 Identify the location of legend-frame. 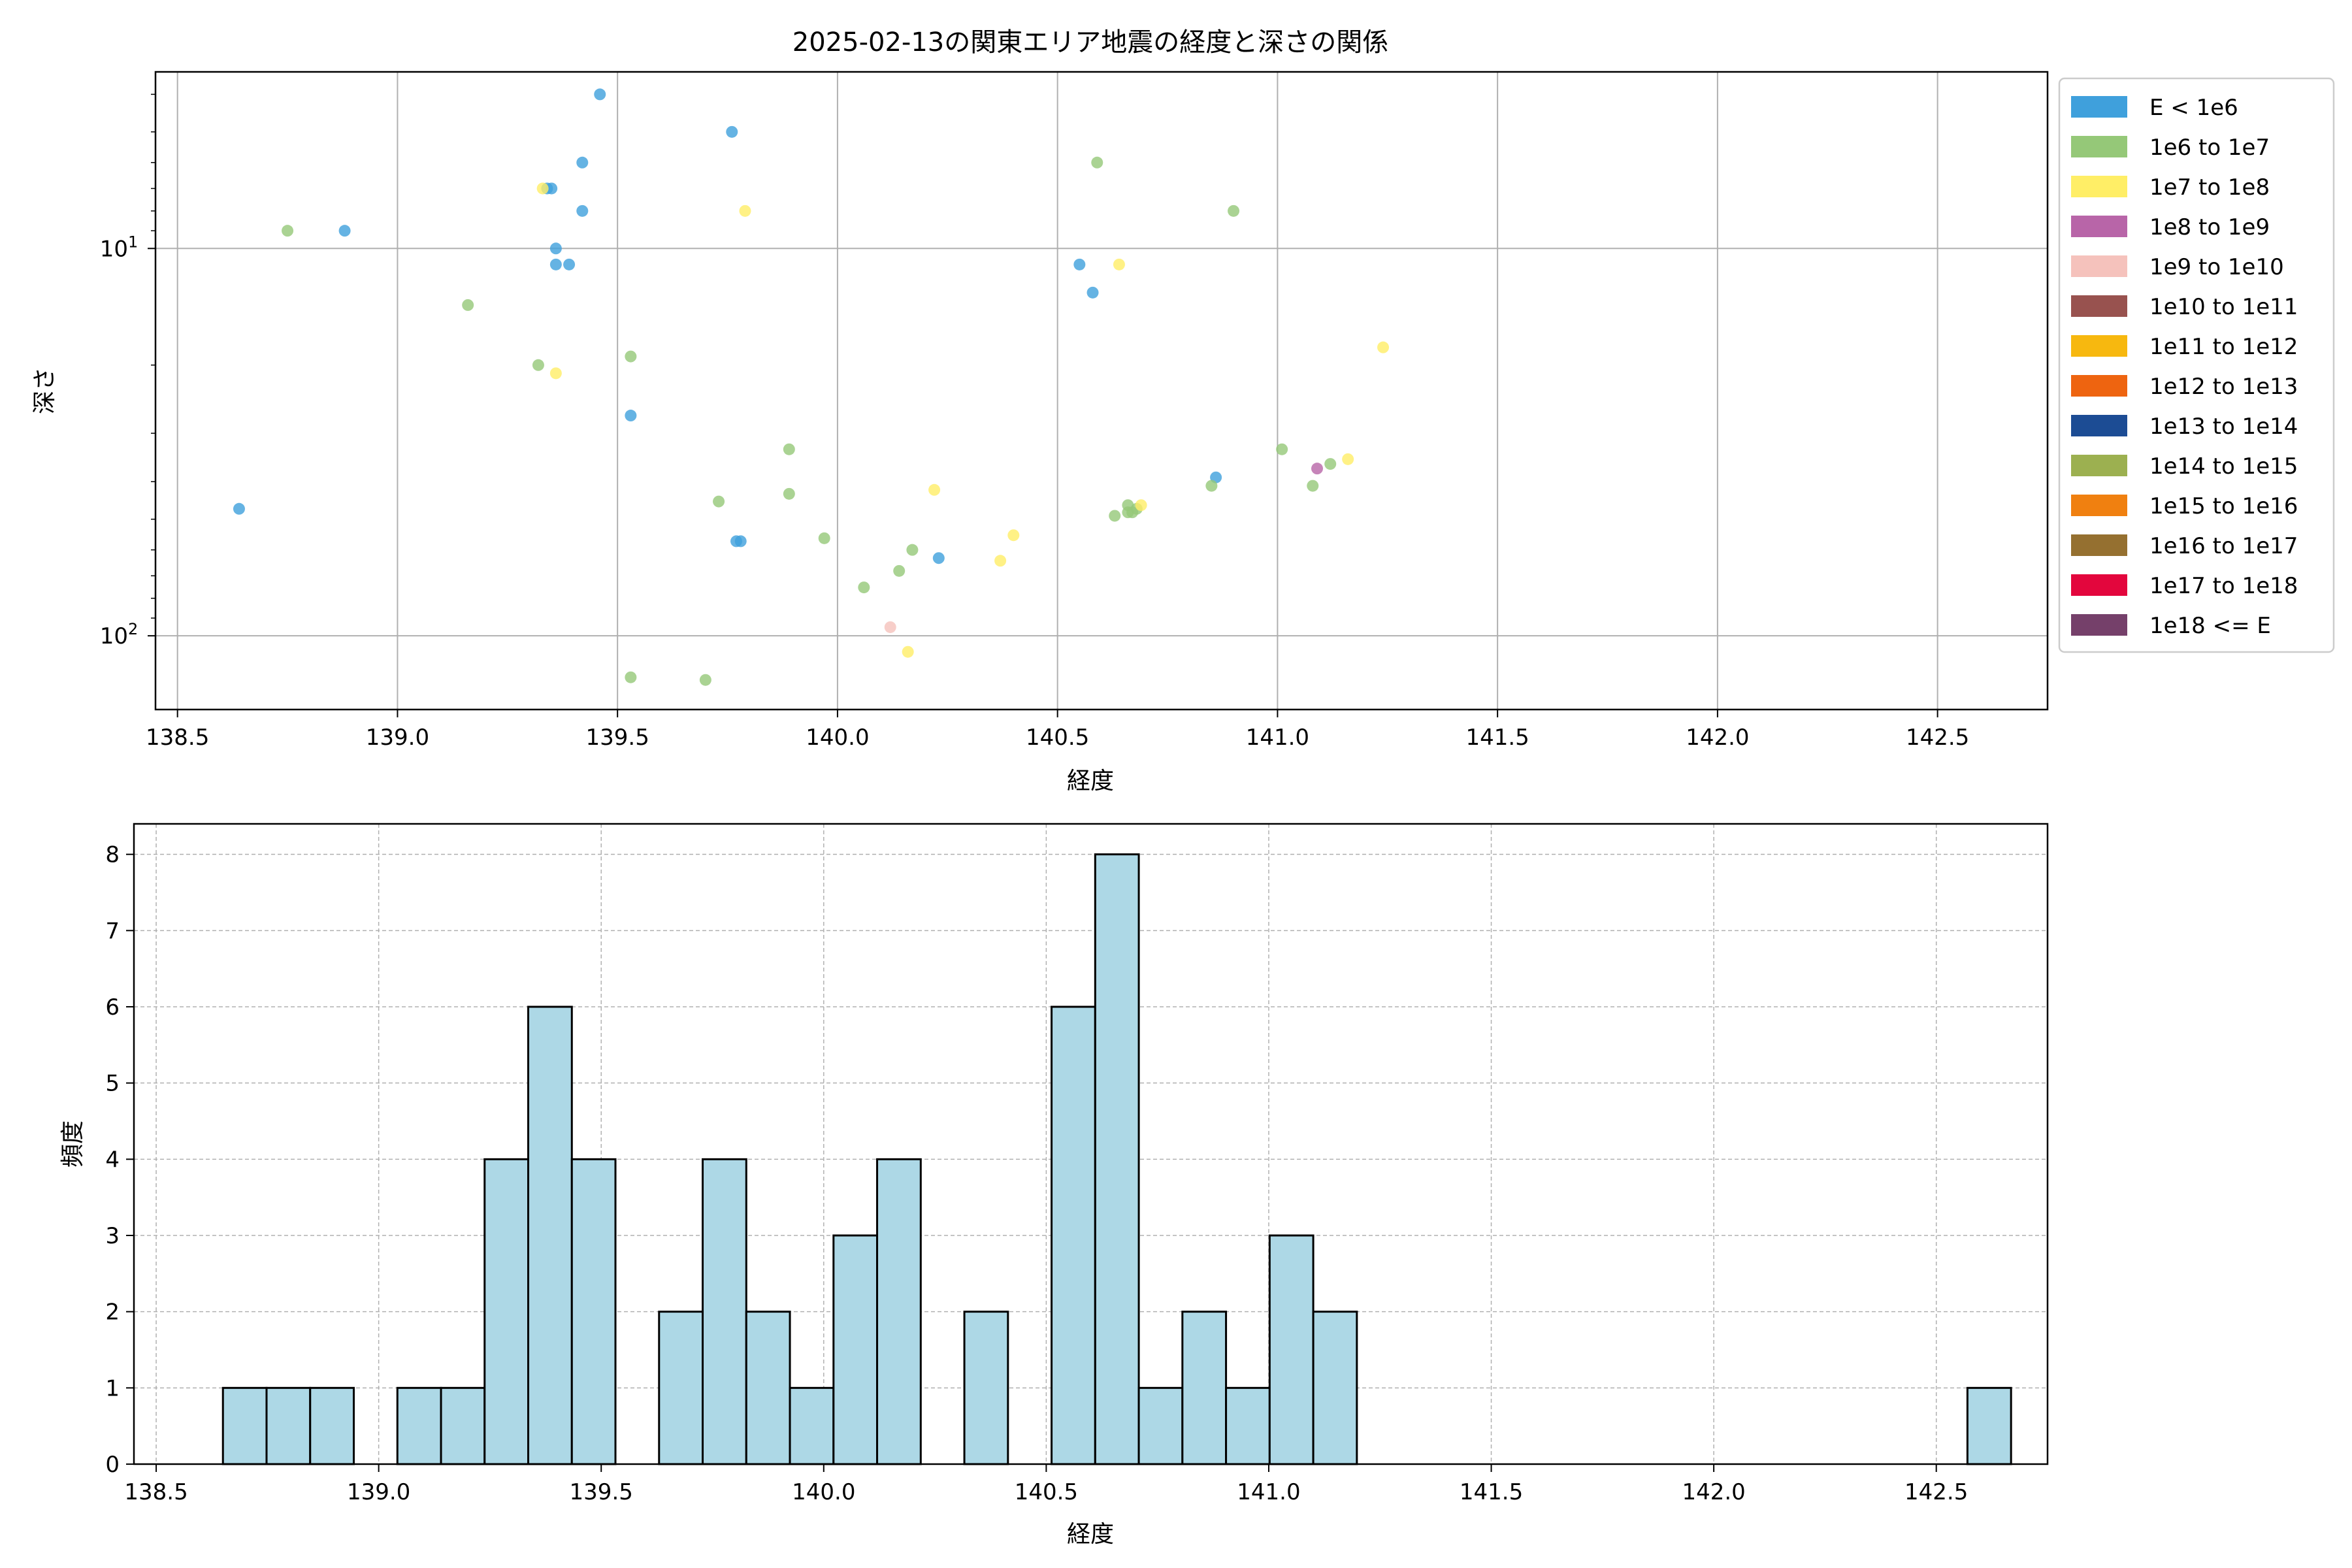
(2196, 365).